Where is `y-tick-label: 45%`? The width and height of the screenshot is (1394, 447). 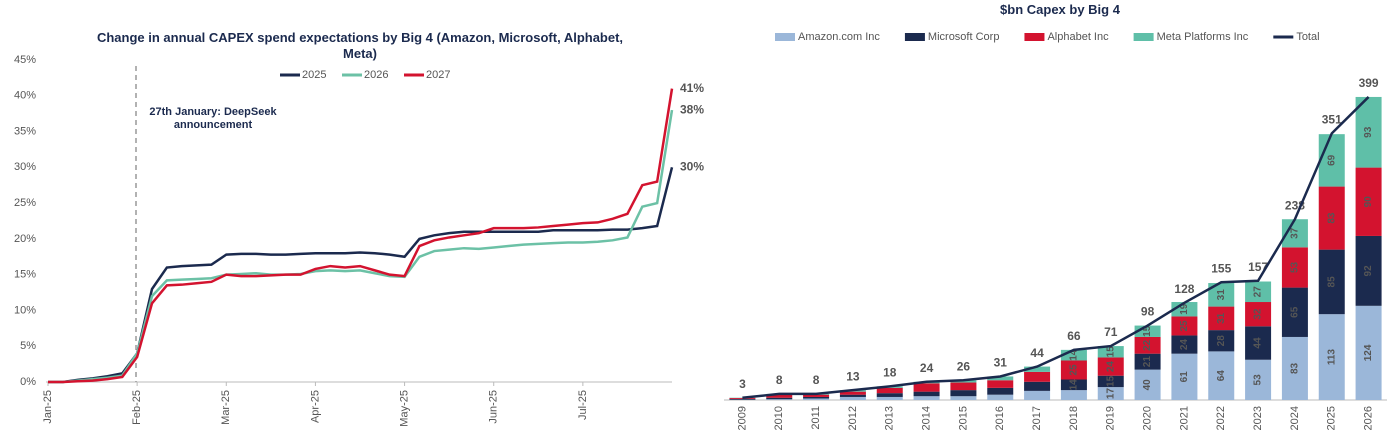
y-tick-label: 45% is located at coordinates (25, 60).